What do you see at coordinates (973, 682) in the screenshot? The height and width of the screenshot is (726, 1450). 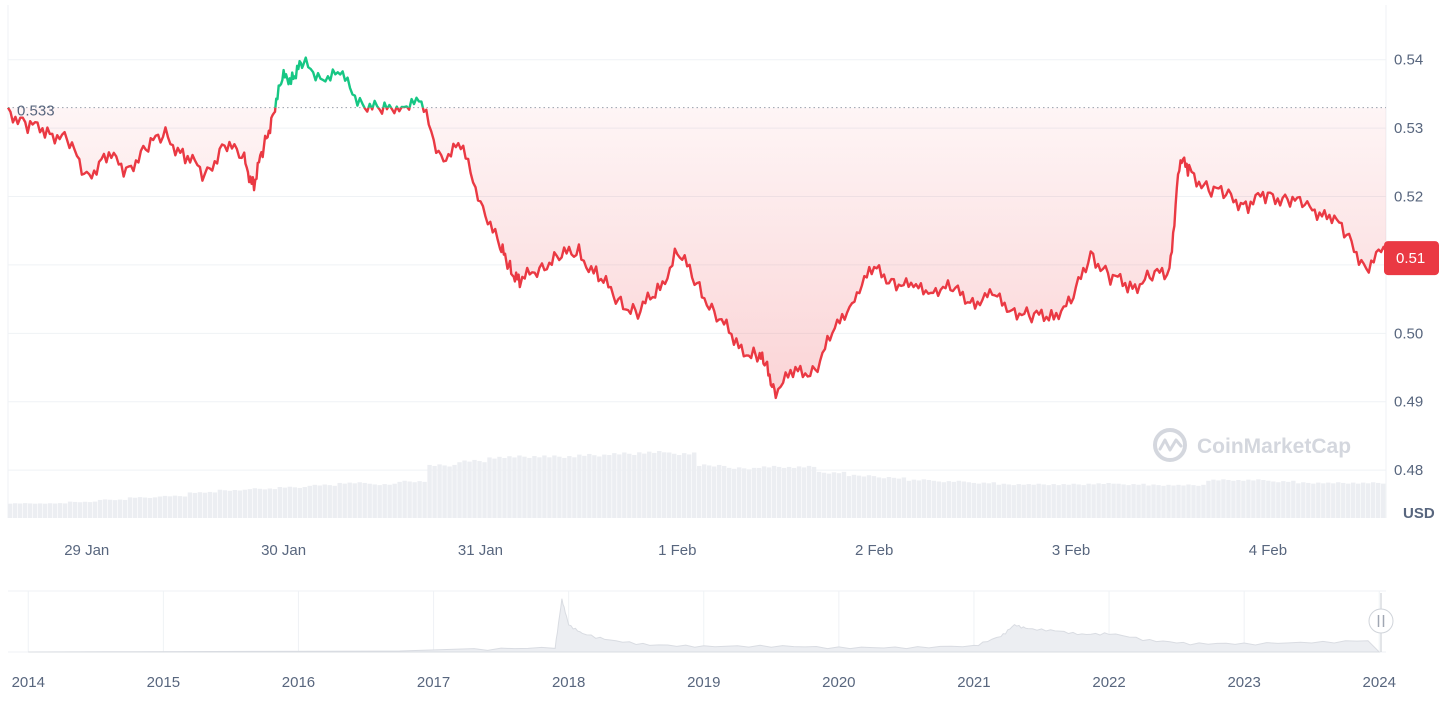 I see `overview-year-label: 2021` at bounding box center [973, 682].